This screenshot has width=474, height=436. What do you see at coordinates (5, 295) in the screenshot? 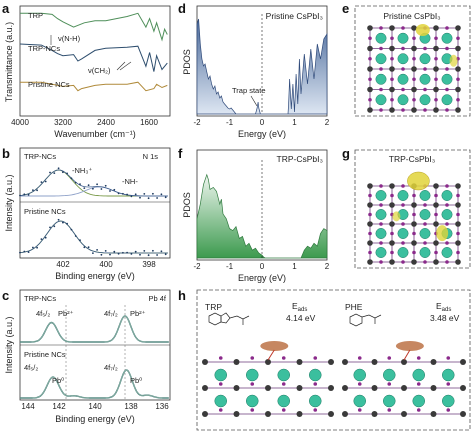
I see `panel-label-c: c` at bounding box center [5, 295].